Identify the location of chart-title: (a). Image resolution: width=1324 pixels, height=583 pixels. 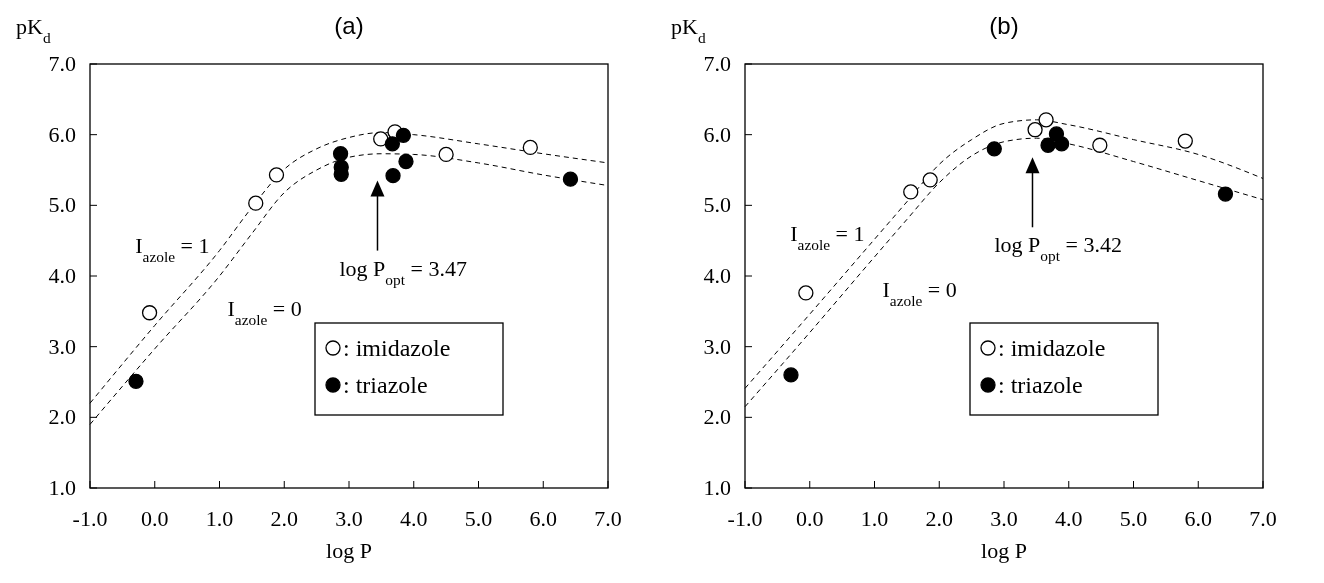
(349, 25).